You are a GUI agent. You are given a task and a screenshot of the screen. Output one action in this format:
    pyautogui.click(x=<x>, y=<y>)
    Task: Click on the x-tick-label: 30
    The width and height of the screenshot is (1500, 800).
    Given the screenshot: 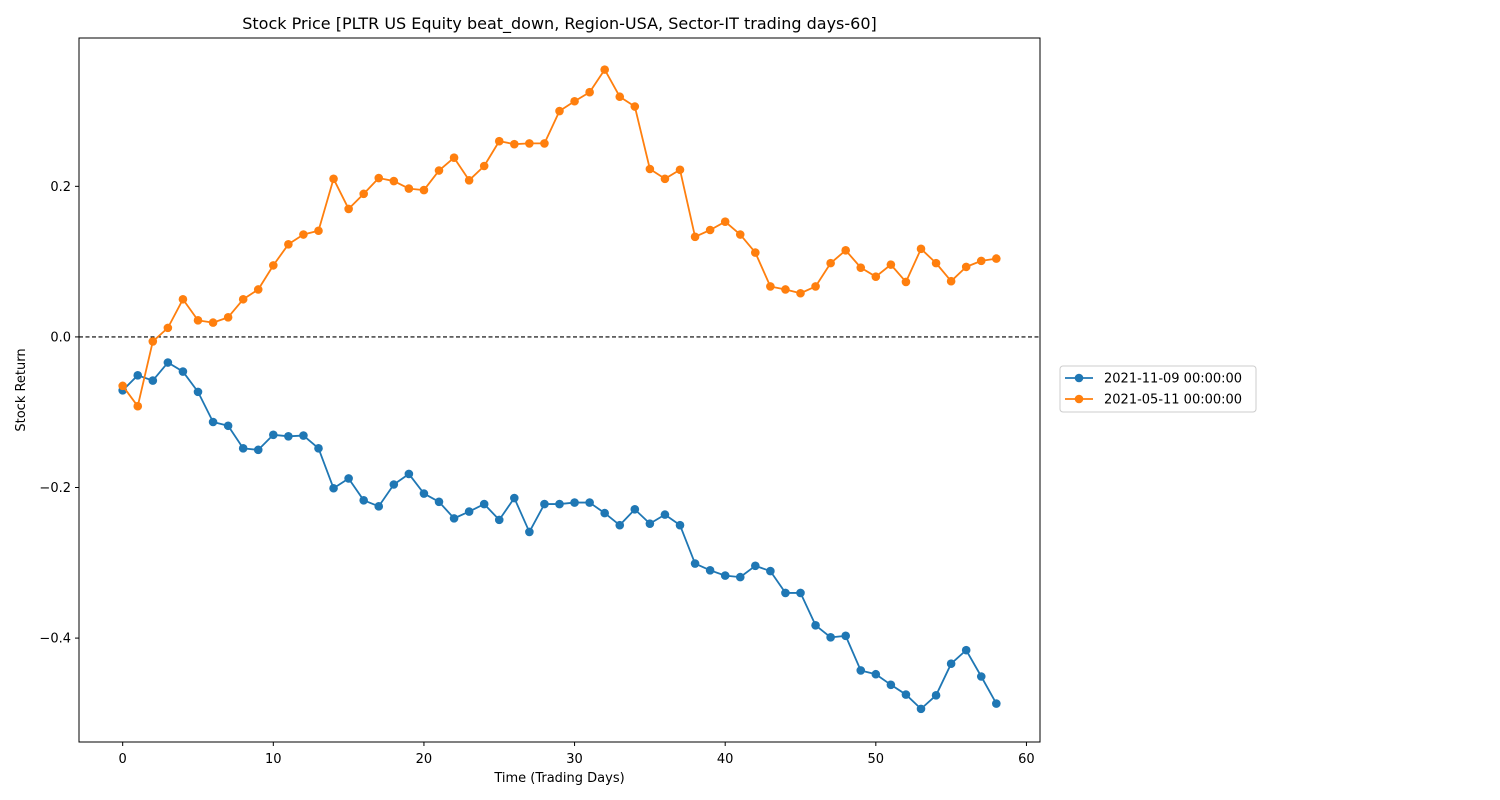 What is the action you would take?
    pyautogui.click(x=574, y=759)
    